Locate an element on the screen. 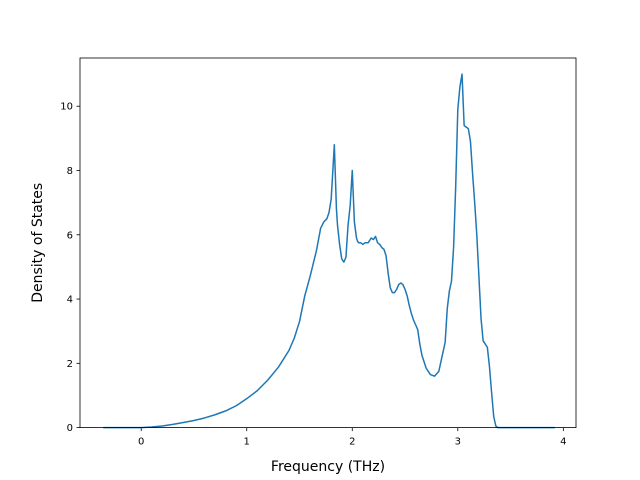  x-axis-ticks: 0 1 2 3 4 is located at coordinates (352, 437).